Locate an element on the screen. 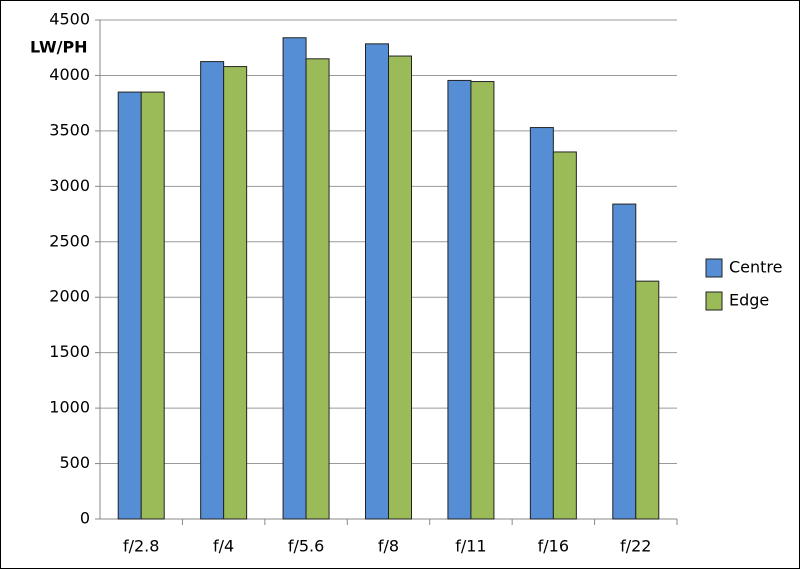 The width and height of the screenshot is (800, 569). y-tick-label: 3000 is located at coordinates (69, 185).